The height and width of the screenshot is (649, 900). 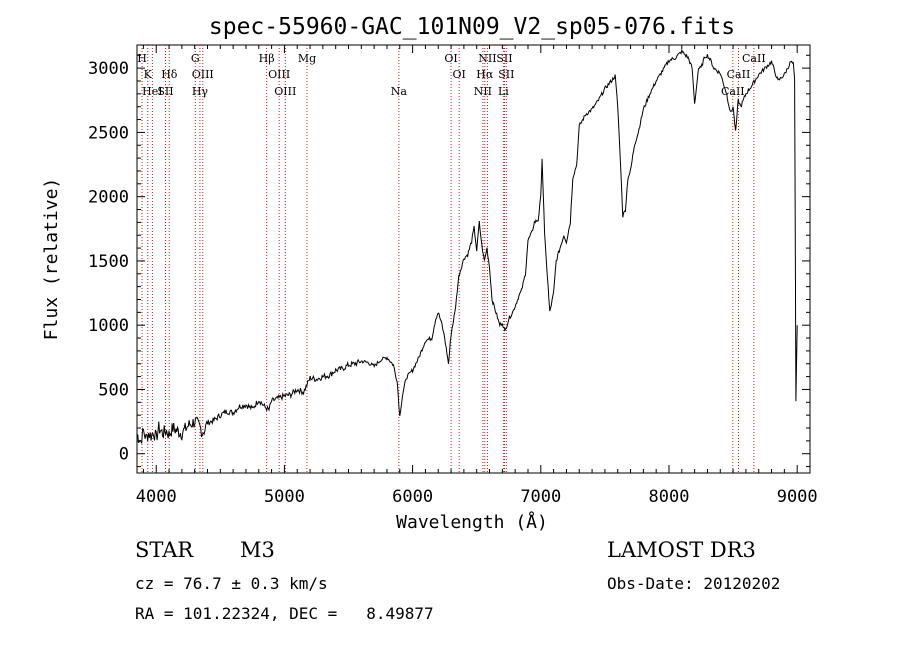 What do you see at coordinates (257, 550) in the screenshot?
I see `spectral-subclass: M3` at bounding box center [257, 550].